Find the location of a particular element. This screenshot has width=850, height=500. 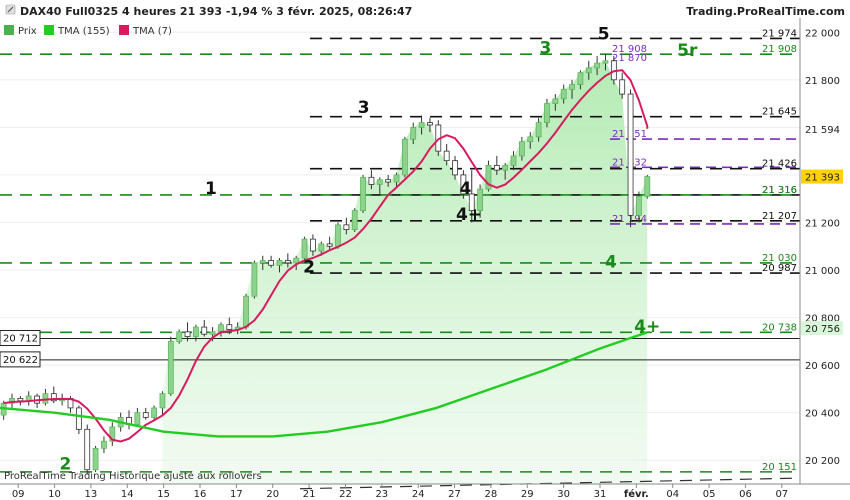

x-tick-label: 21 is located at coordinates (309, 494).